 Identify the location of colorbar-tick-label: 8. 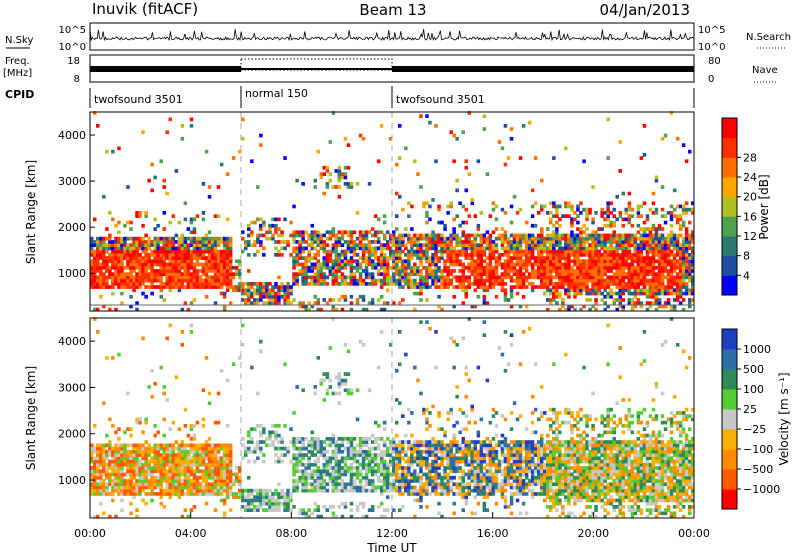
(746, 256).